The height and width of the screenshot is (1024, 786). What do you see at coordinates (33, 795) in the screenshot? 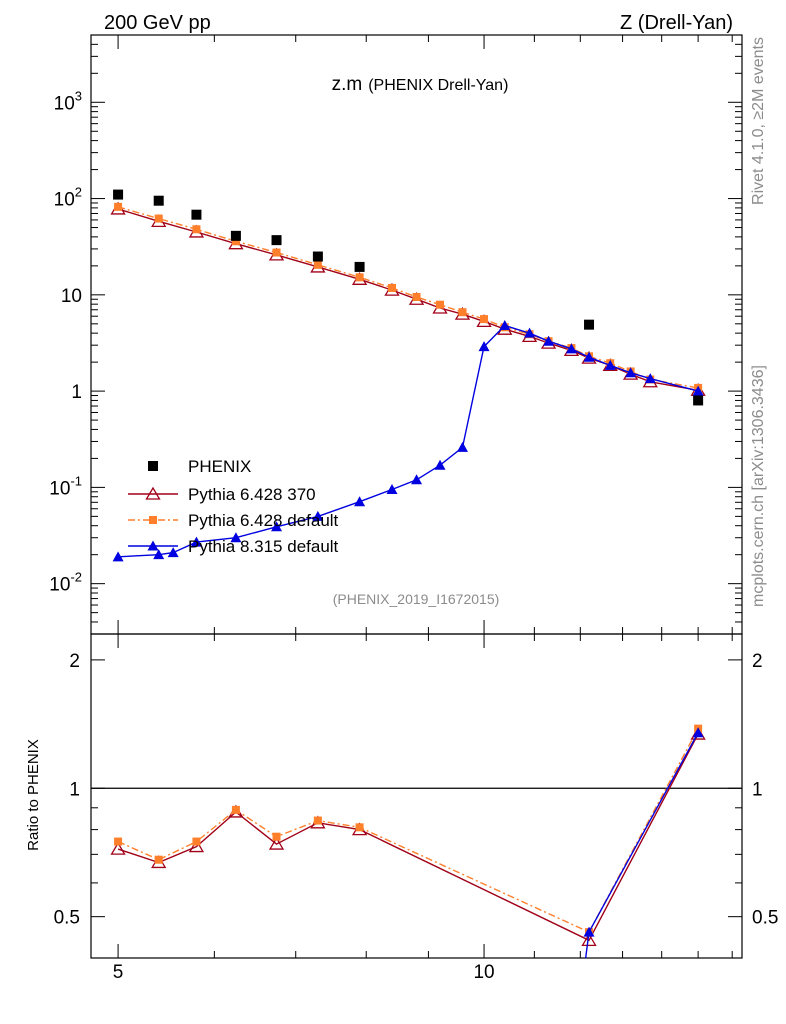
I see `ratio-y-axis-label: Ratio to PHENIX` at bounding box center [33, 795].